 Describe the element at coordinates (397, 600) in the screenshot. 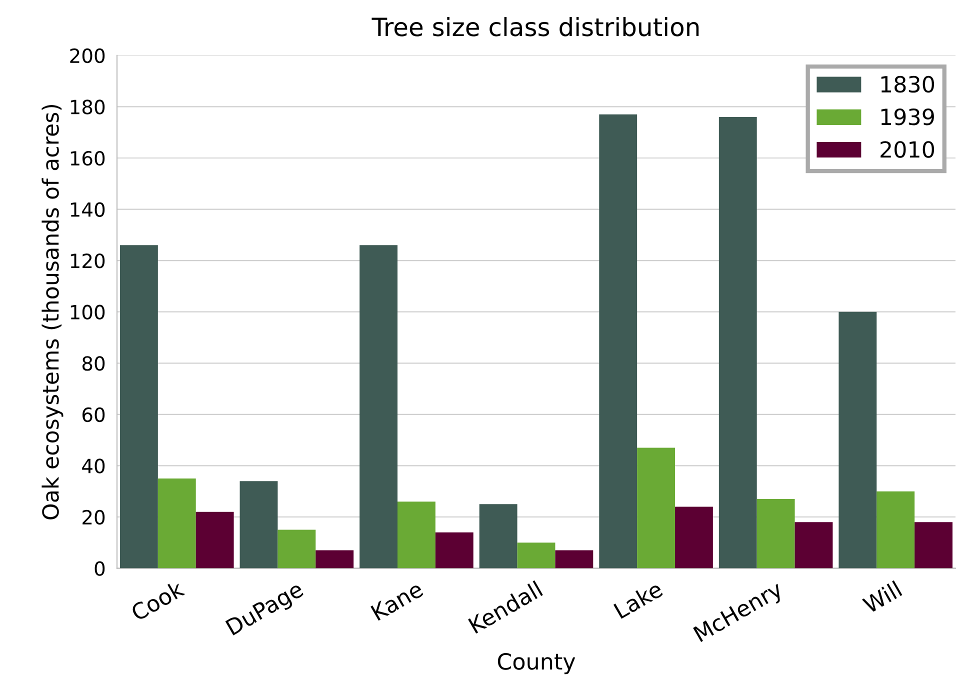

I see `x-tick-label: Kane` at that location.